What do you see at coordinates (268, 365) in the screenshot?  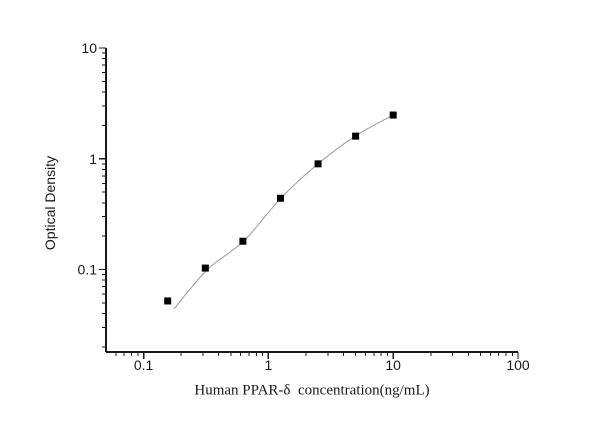 I see `x-tick-label: 1` at bounding box center [268, 365].